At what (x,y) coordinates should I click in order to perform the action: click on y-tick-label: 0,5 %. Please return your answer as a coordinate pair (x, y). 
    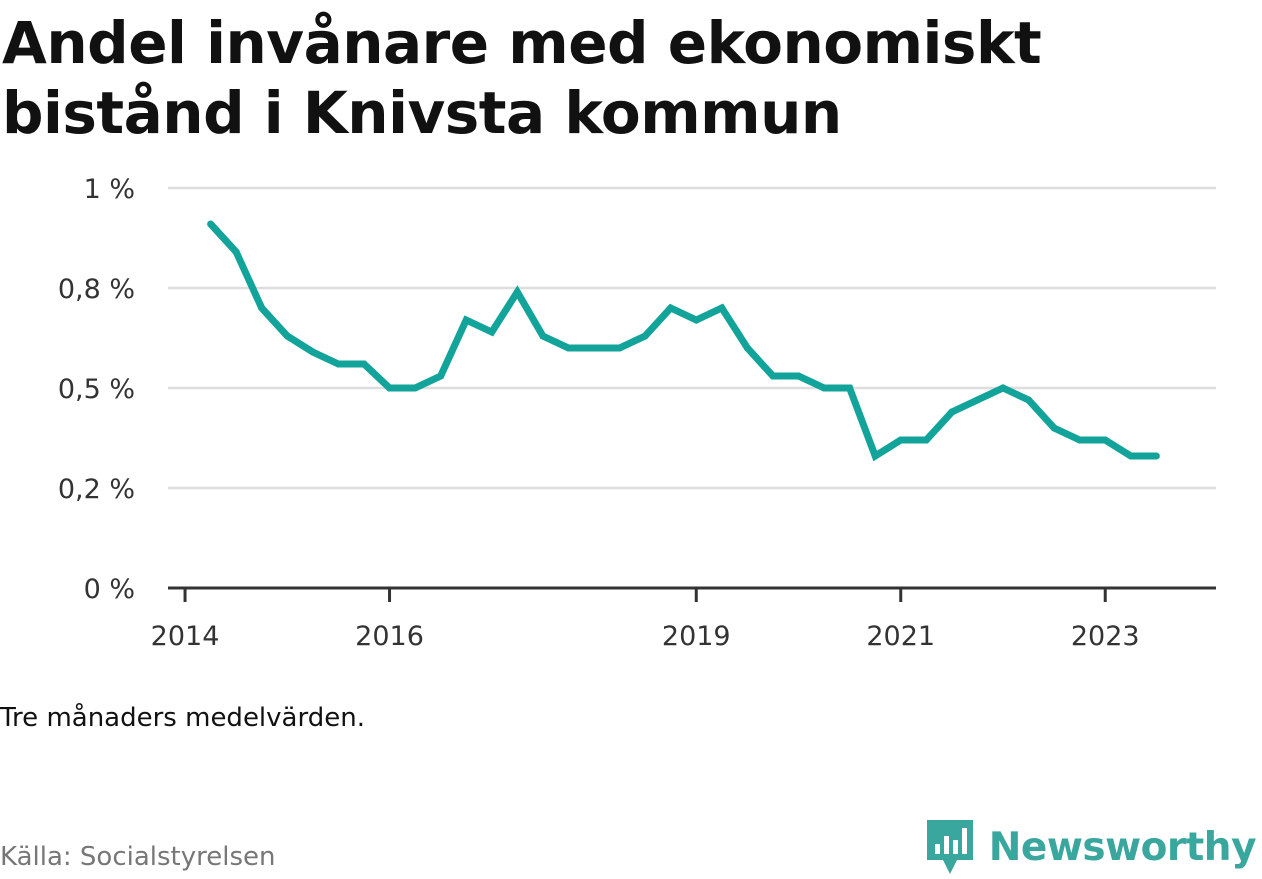
    Looking at the image, I should click on (96, 389).